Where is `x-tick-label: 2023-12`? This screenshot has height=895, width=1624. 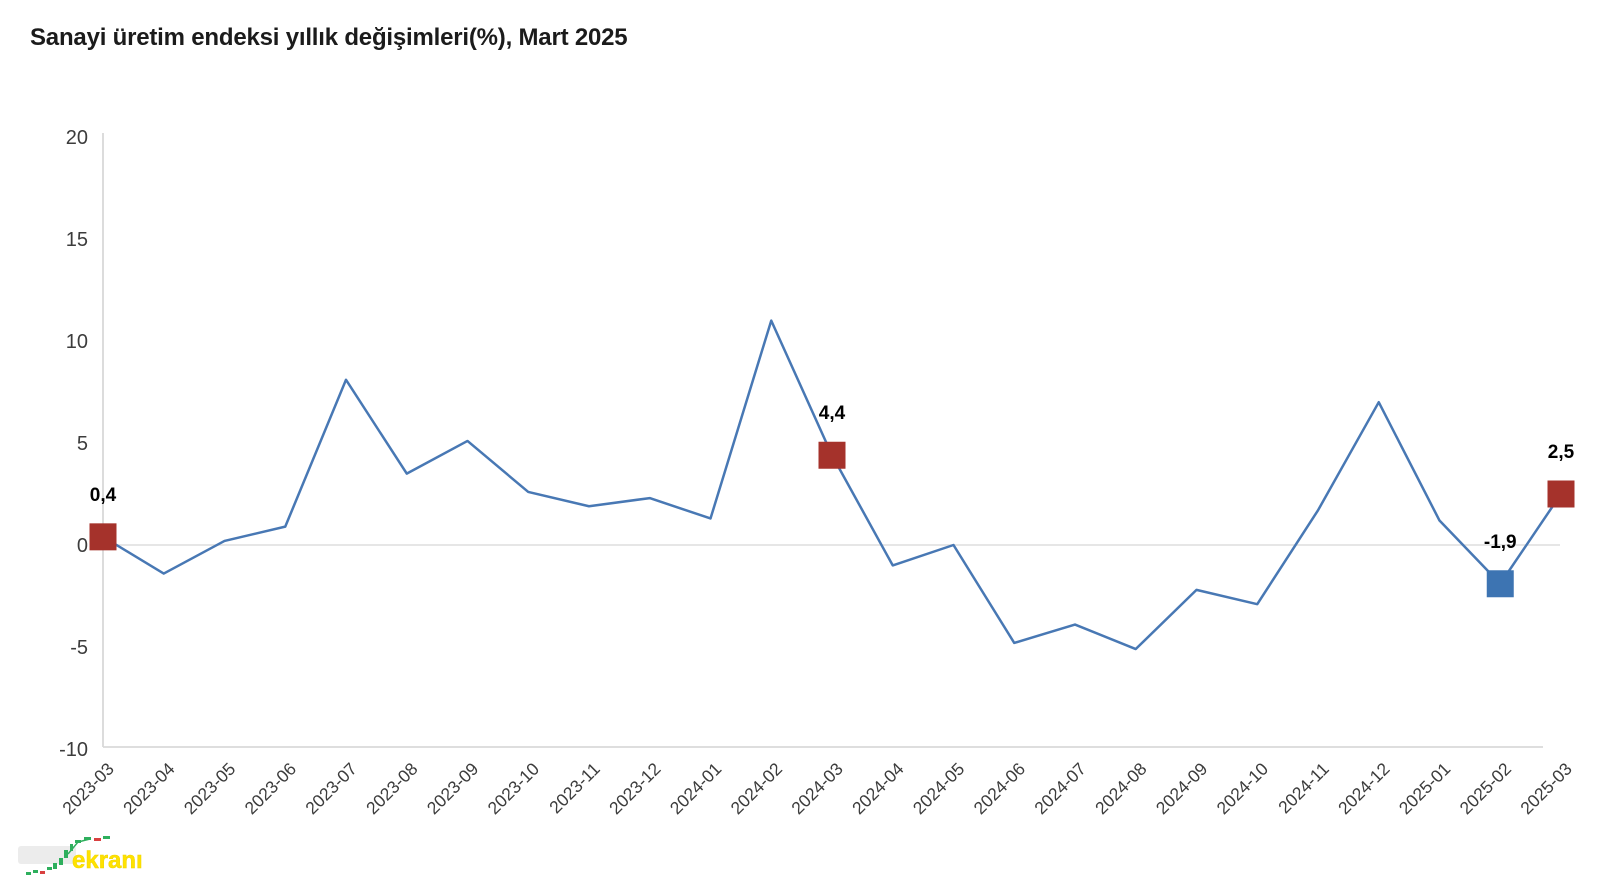
x-tick-label: 2023-12 is located at coordinates (635, 789).